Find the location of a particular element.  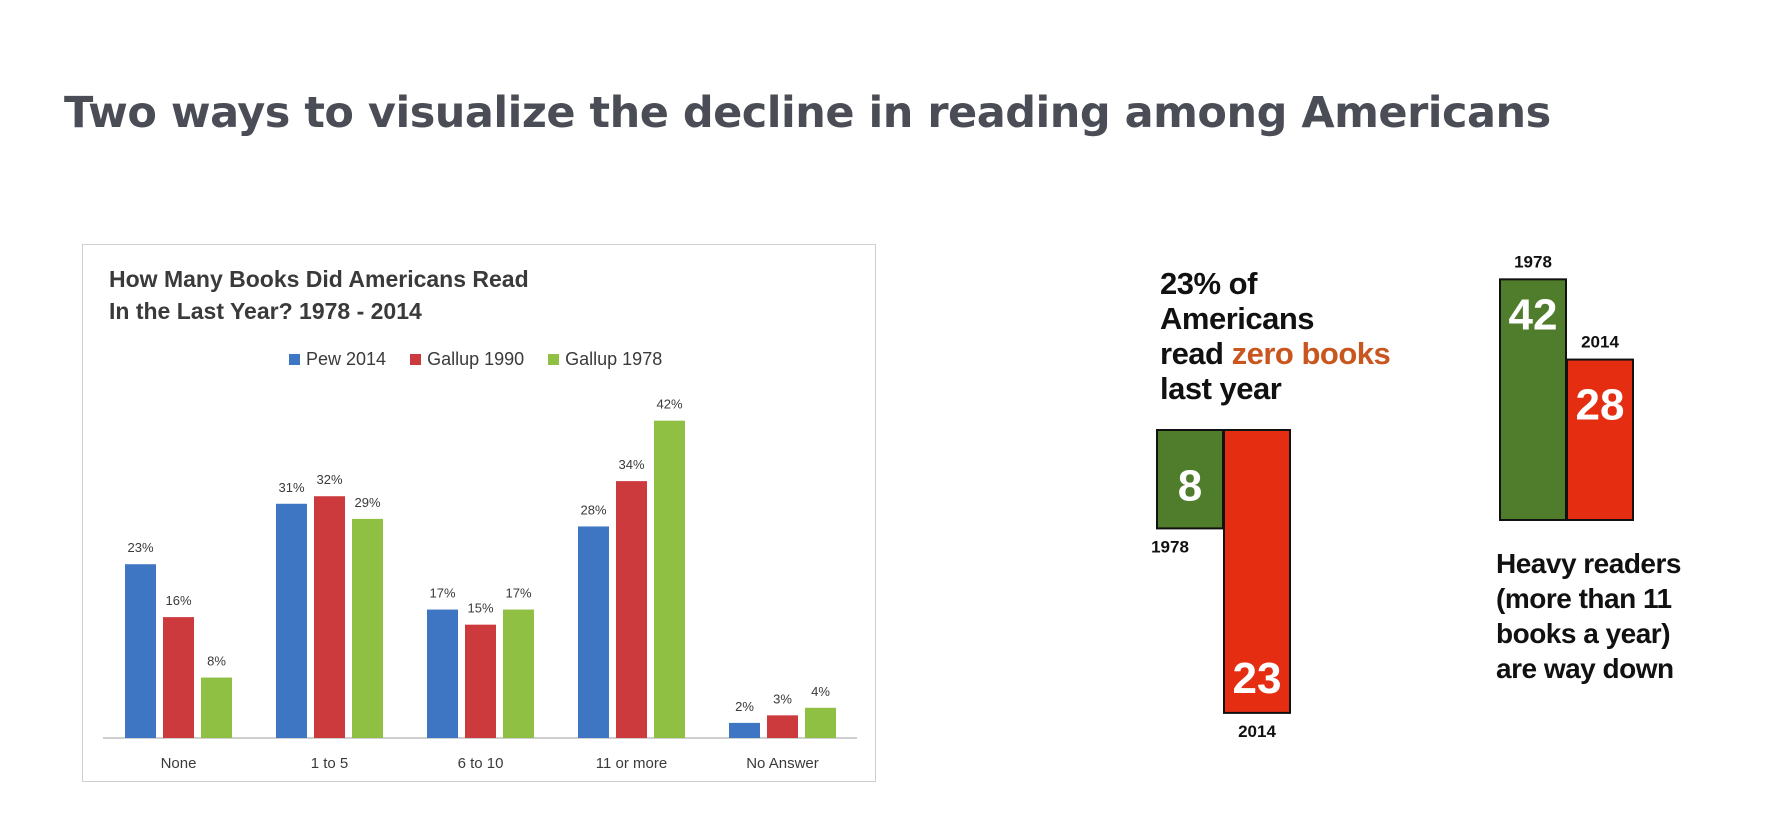

zero-books-value-1978: 8 is located at coordinates (1190, 485).